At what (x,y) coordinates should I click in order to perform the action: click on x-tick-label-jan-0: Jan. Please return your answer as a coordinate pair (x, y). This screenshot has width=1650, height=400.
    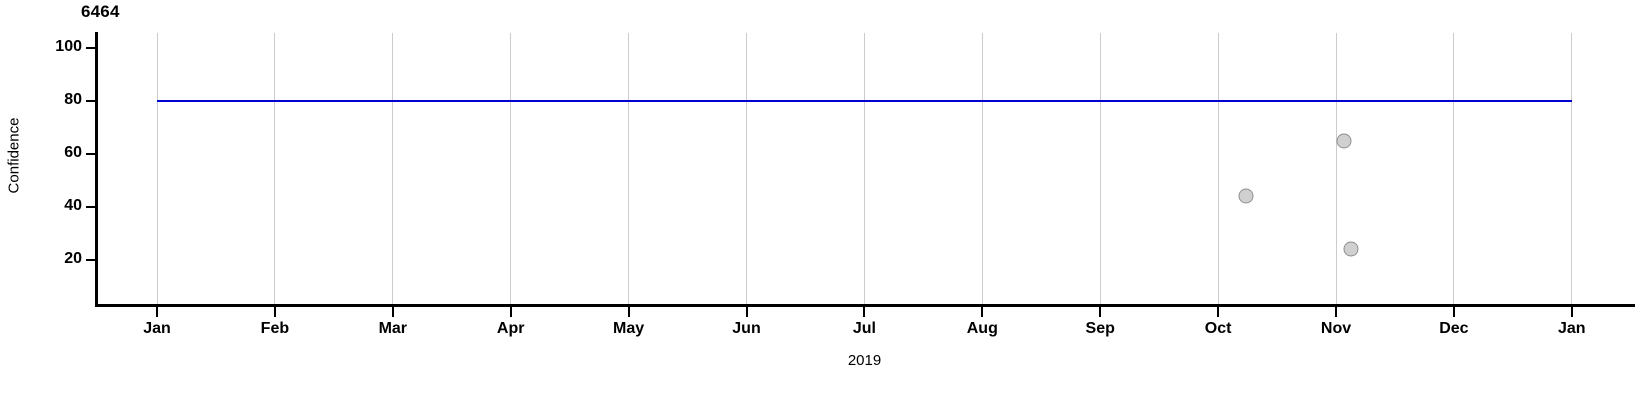
    Looking at the image, I should click on (157, 328).